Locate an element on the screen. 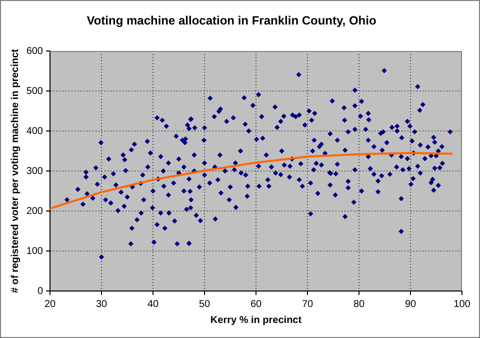 The height and width of the screenshot is (338, 480). y-tick-label: 600 is located at coordinates (35, 51).